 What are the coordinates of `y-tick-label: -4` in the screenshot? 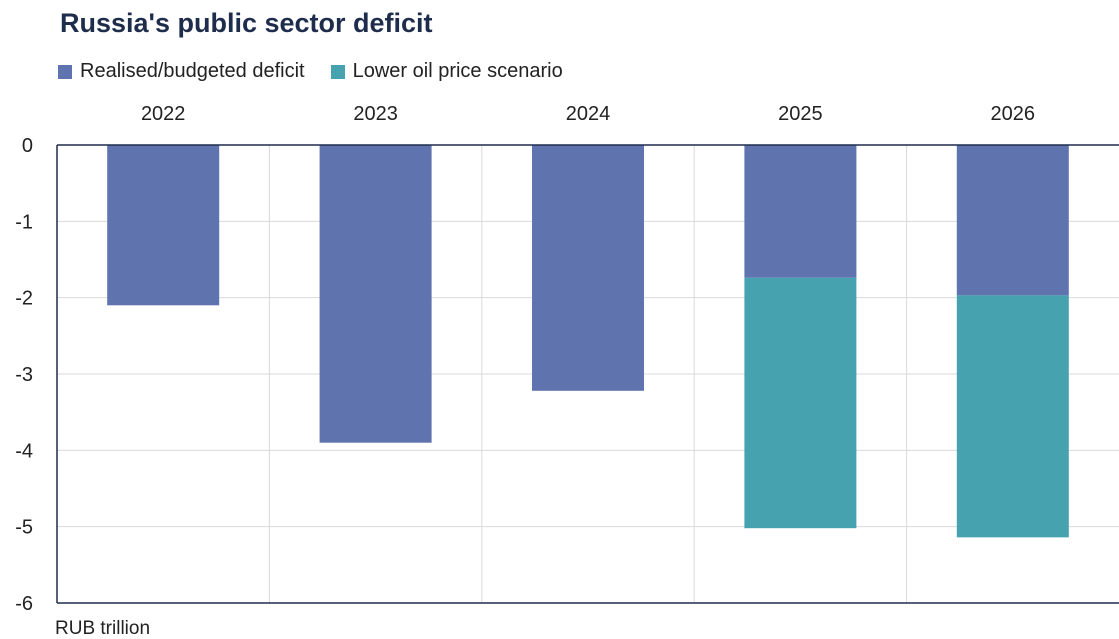 It's located at (24, 451).